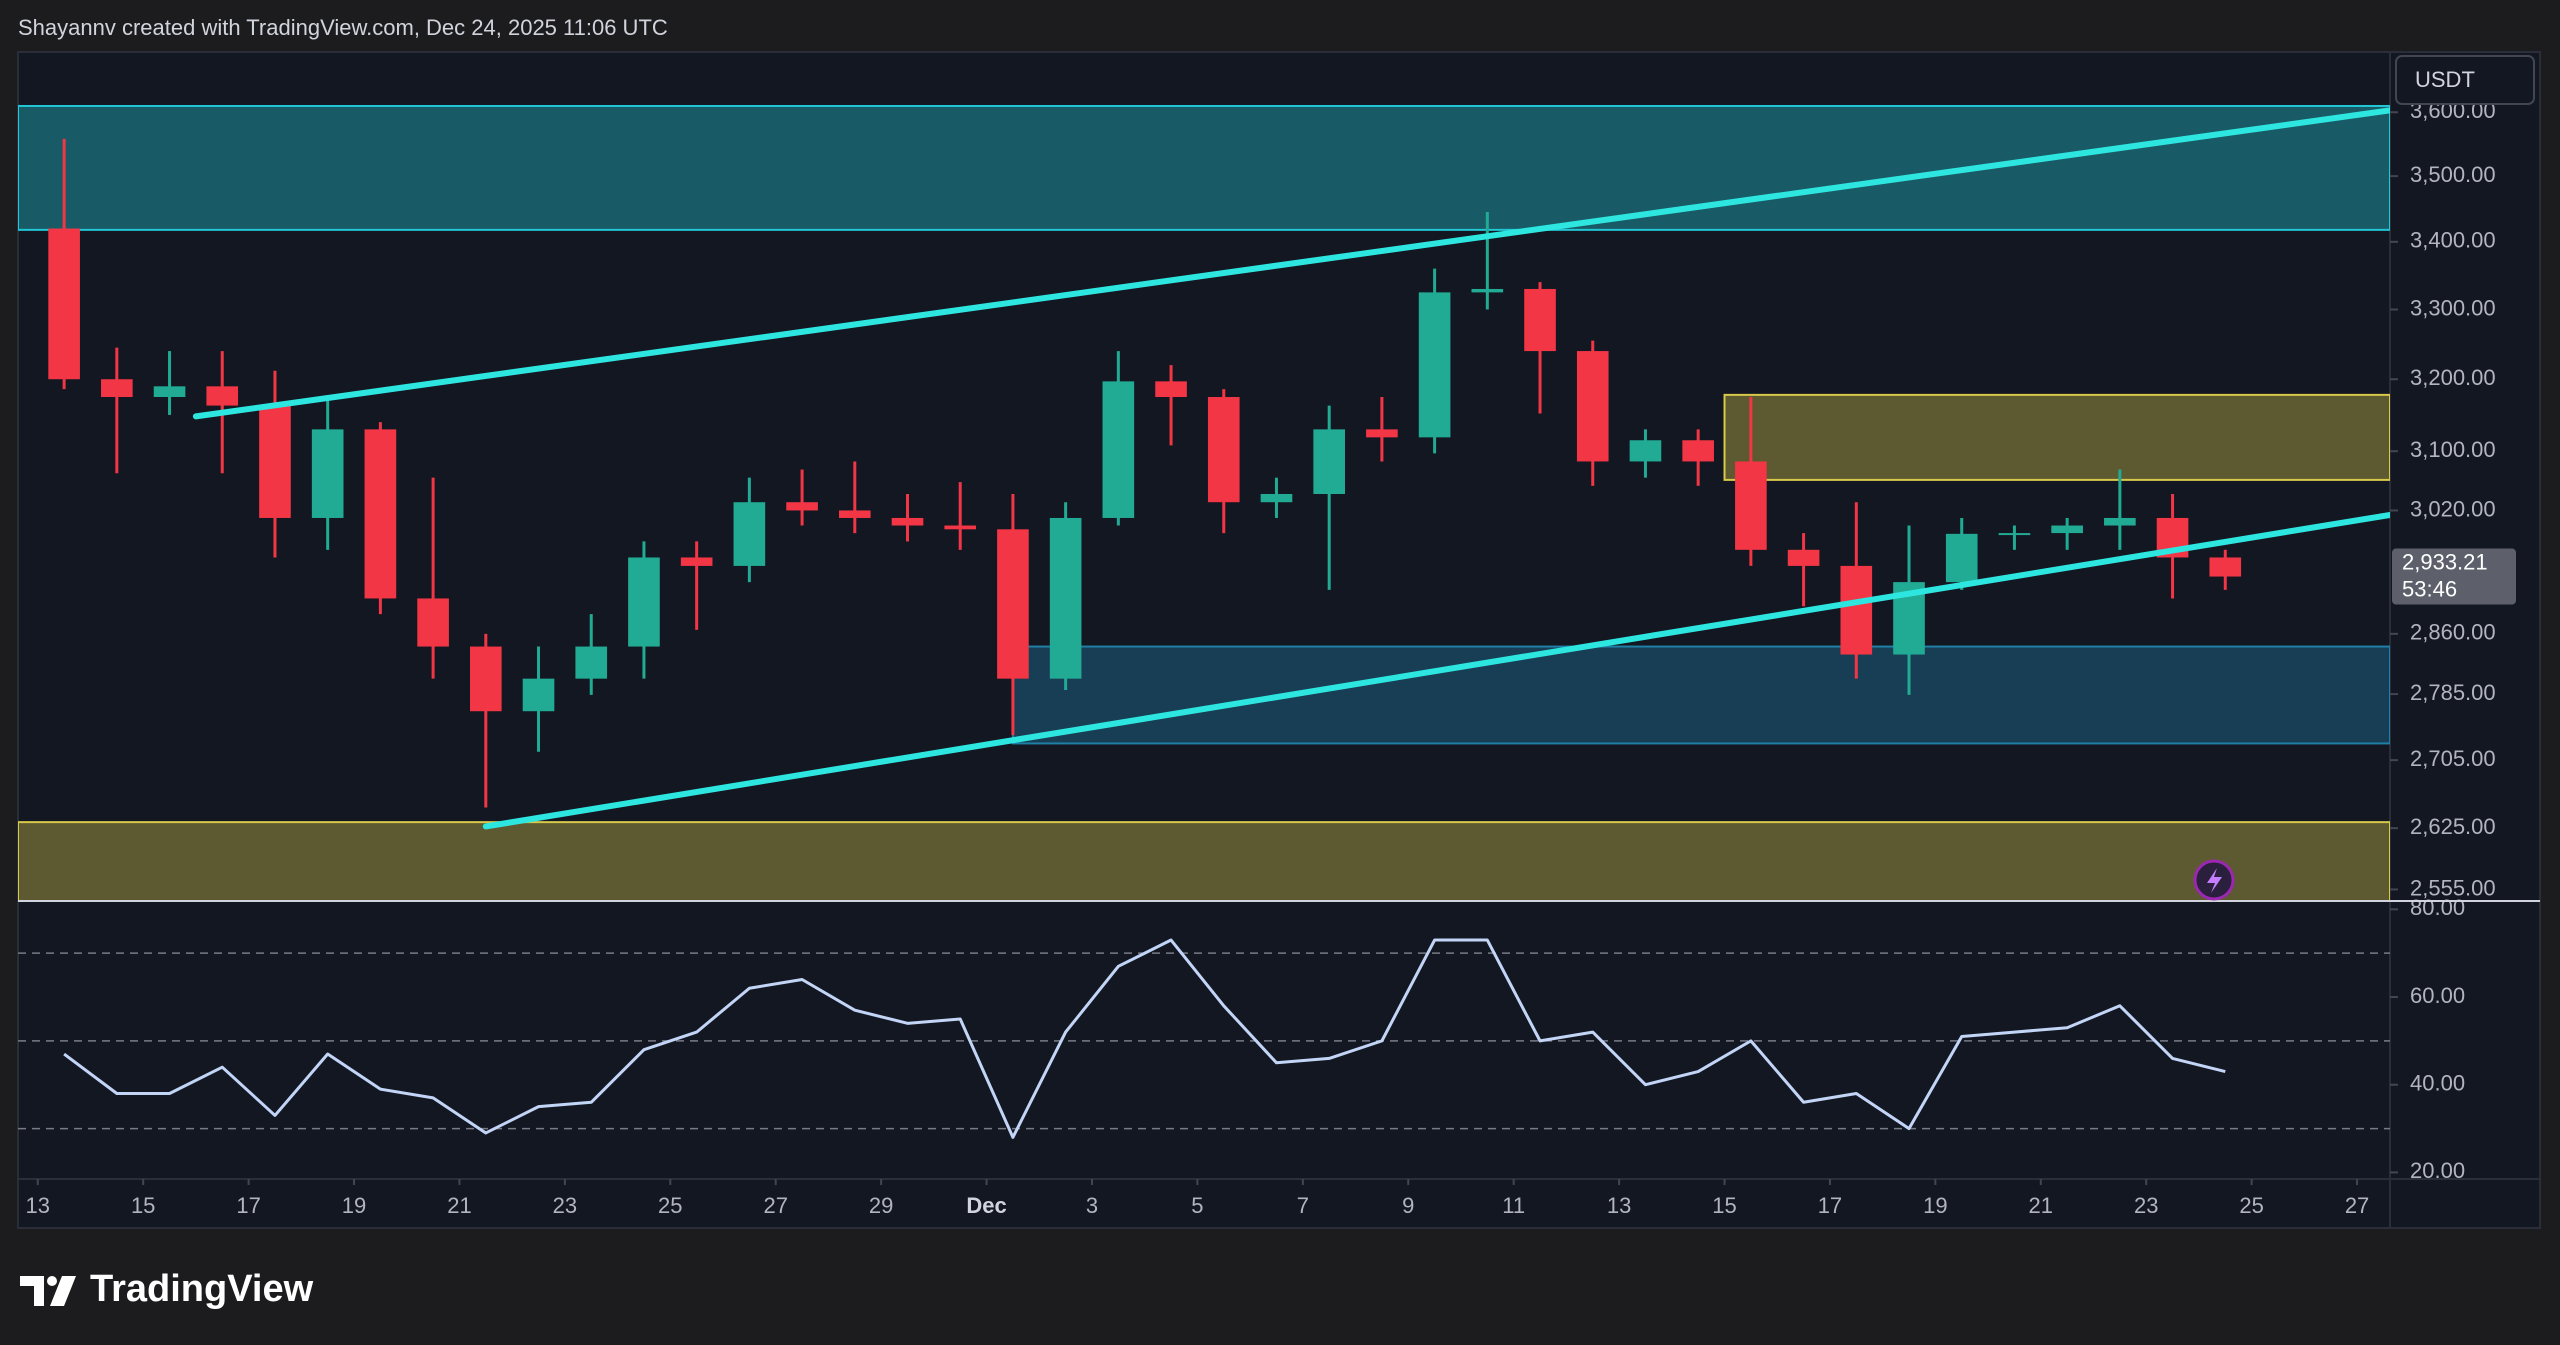  I want to click on y-tick-label: 2,785.00, so click(2453, 692).